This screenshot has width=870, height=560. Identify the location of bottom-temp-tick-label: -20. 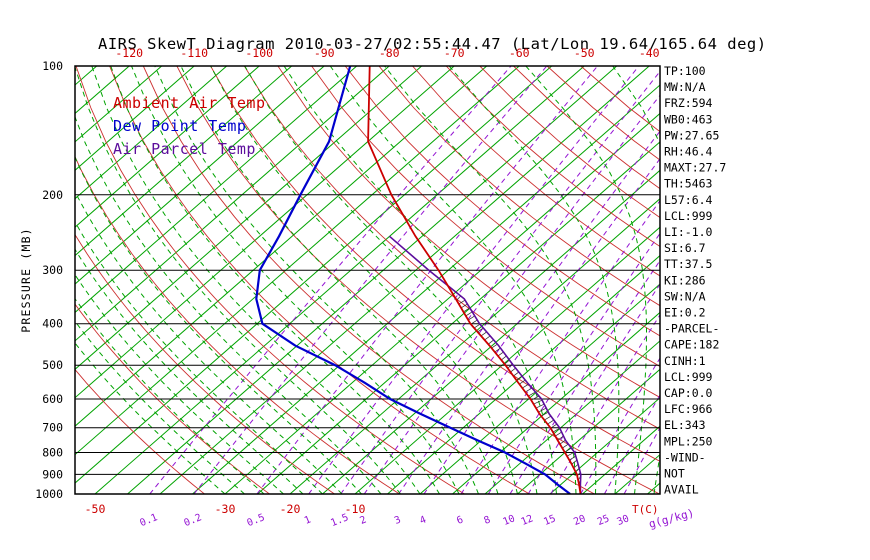
(290, 509).